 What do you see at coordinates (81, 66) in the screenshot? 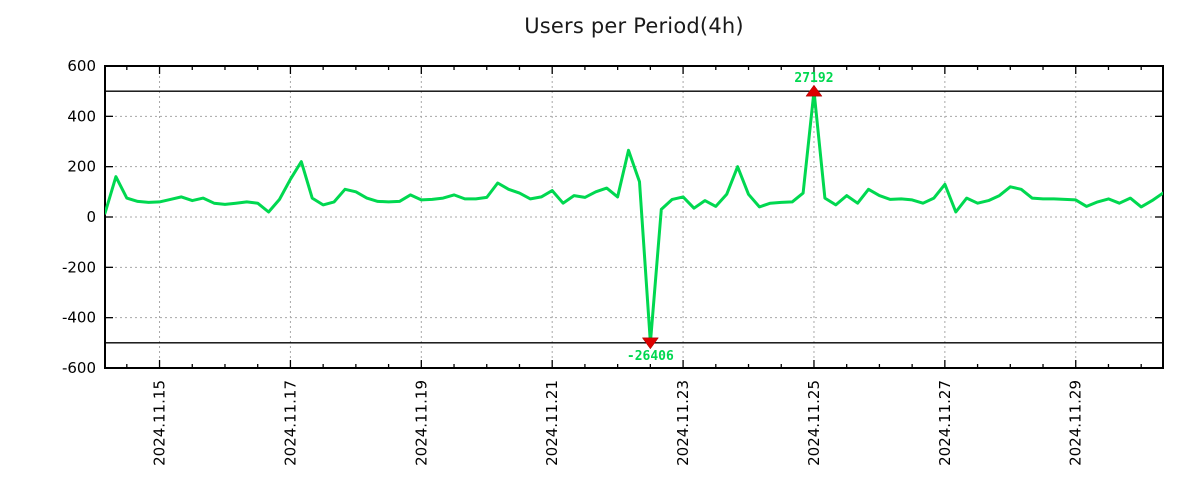
I see `y-tick-label: 600` at bounding box center [81, 66].